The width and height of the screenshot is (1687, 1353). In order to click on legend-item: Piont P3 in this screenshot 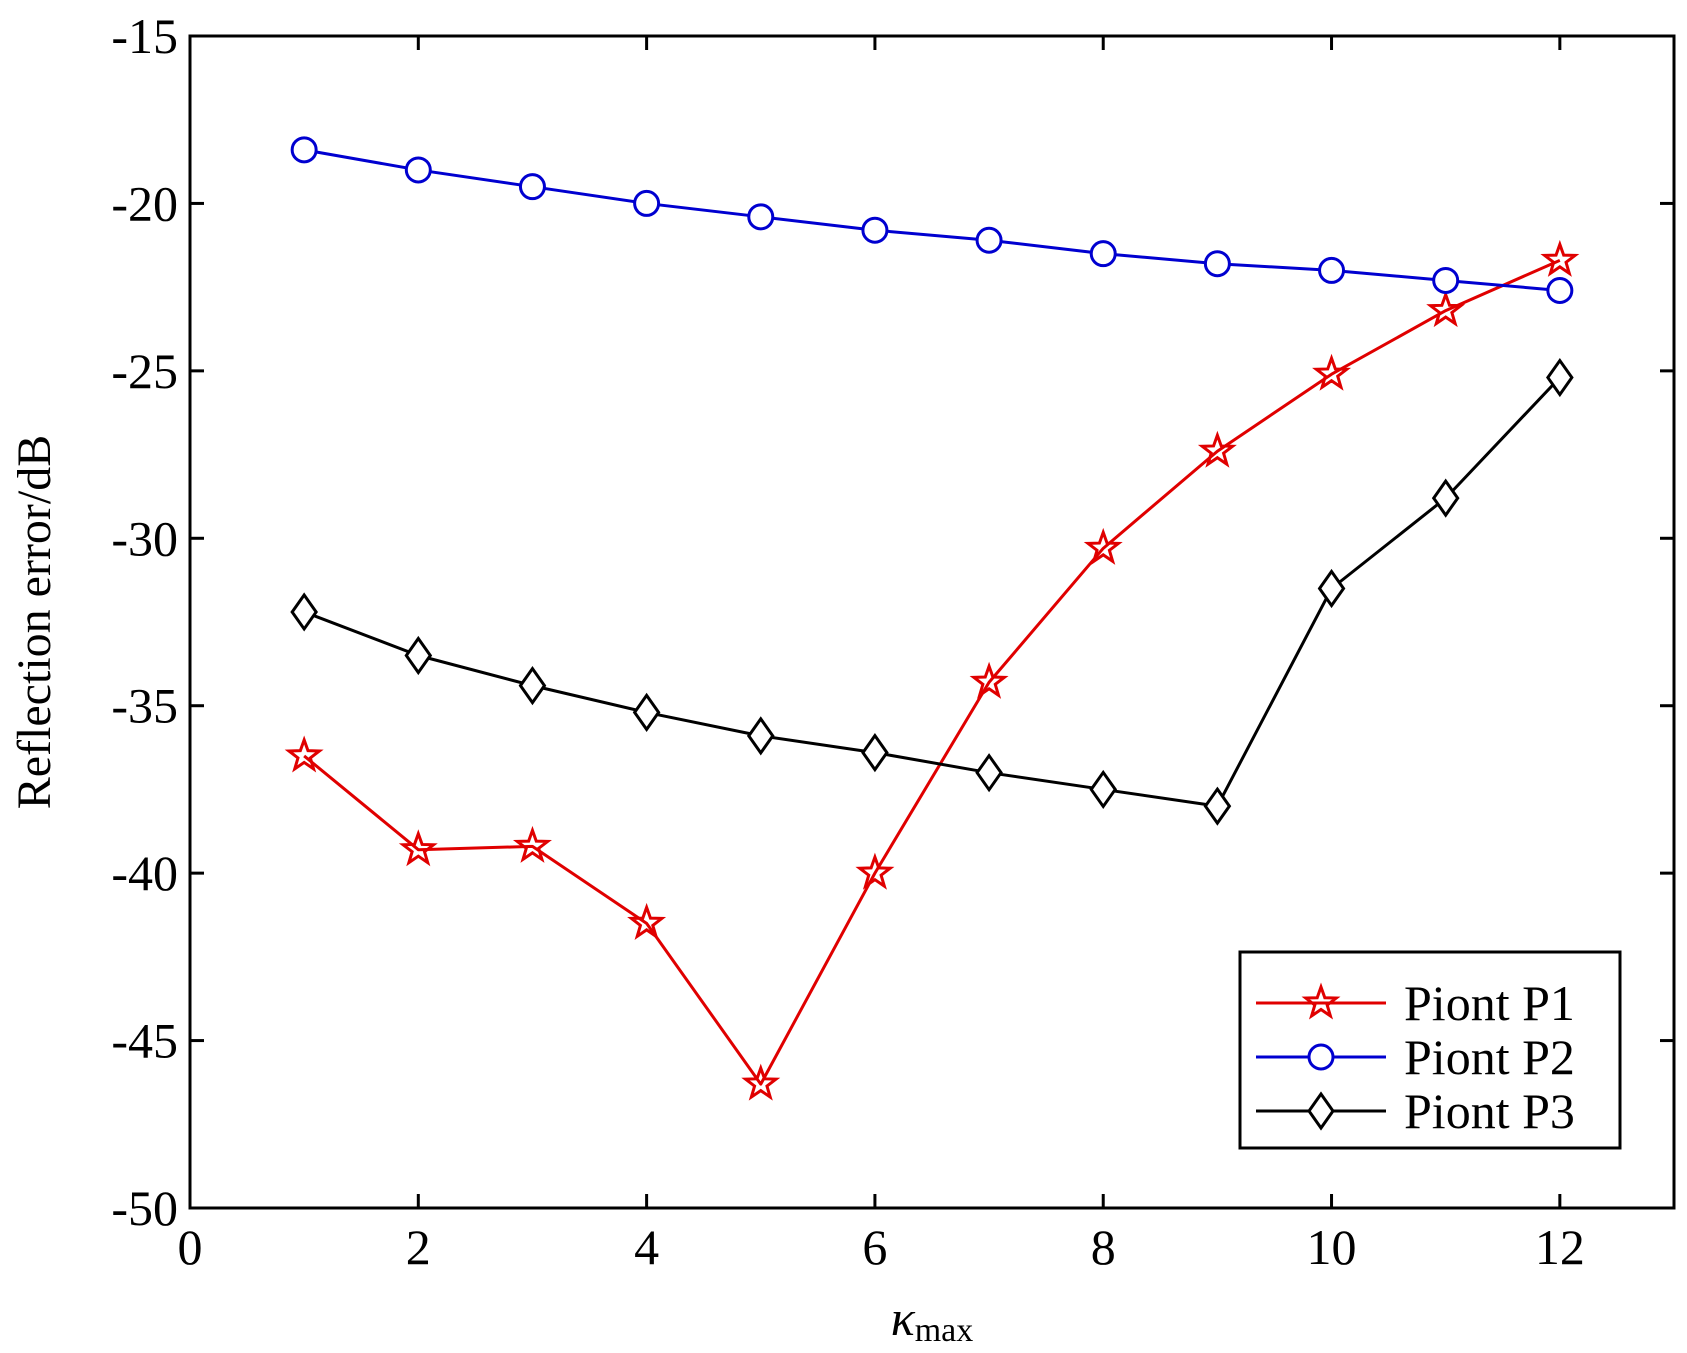, I will do `click(1415, 1111)`.